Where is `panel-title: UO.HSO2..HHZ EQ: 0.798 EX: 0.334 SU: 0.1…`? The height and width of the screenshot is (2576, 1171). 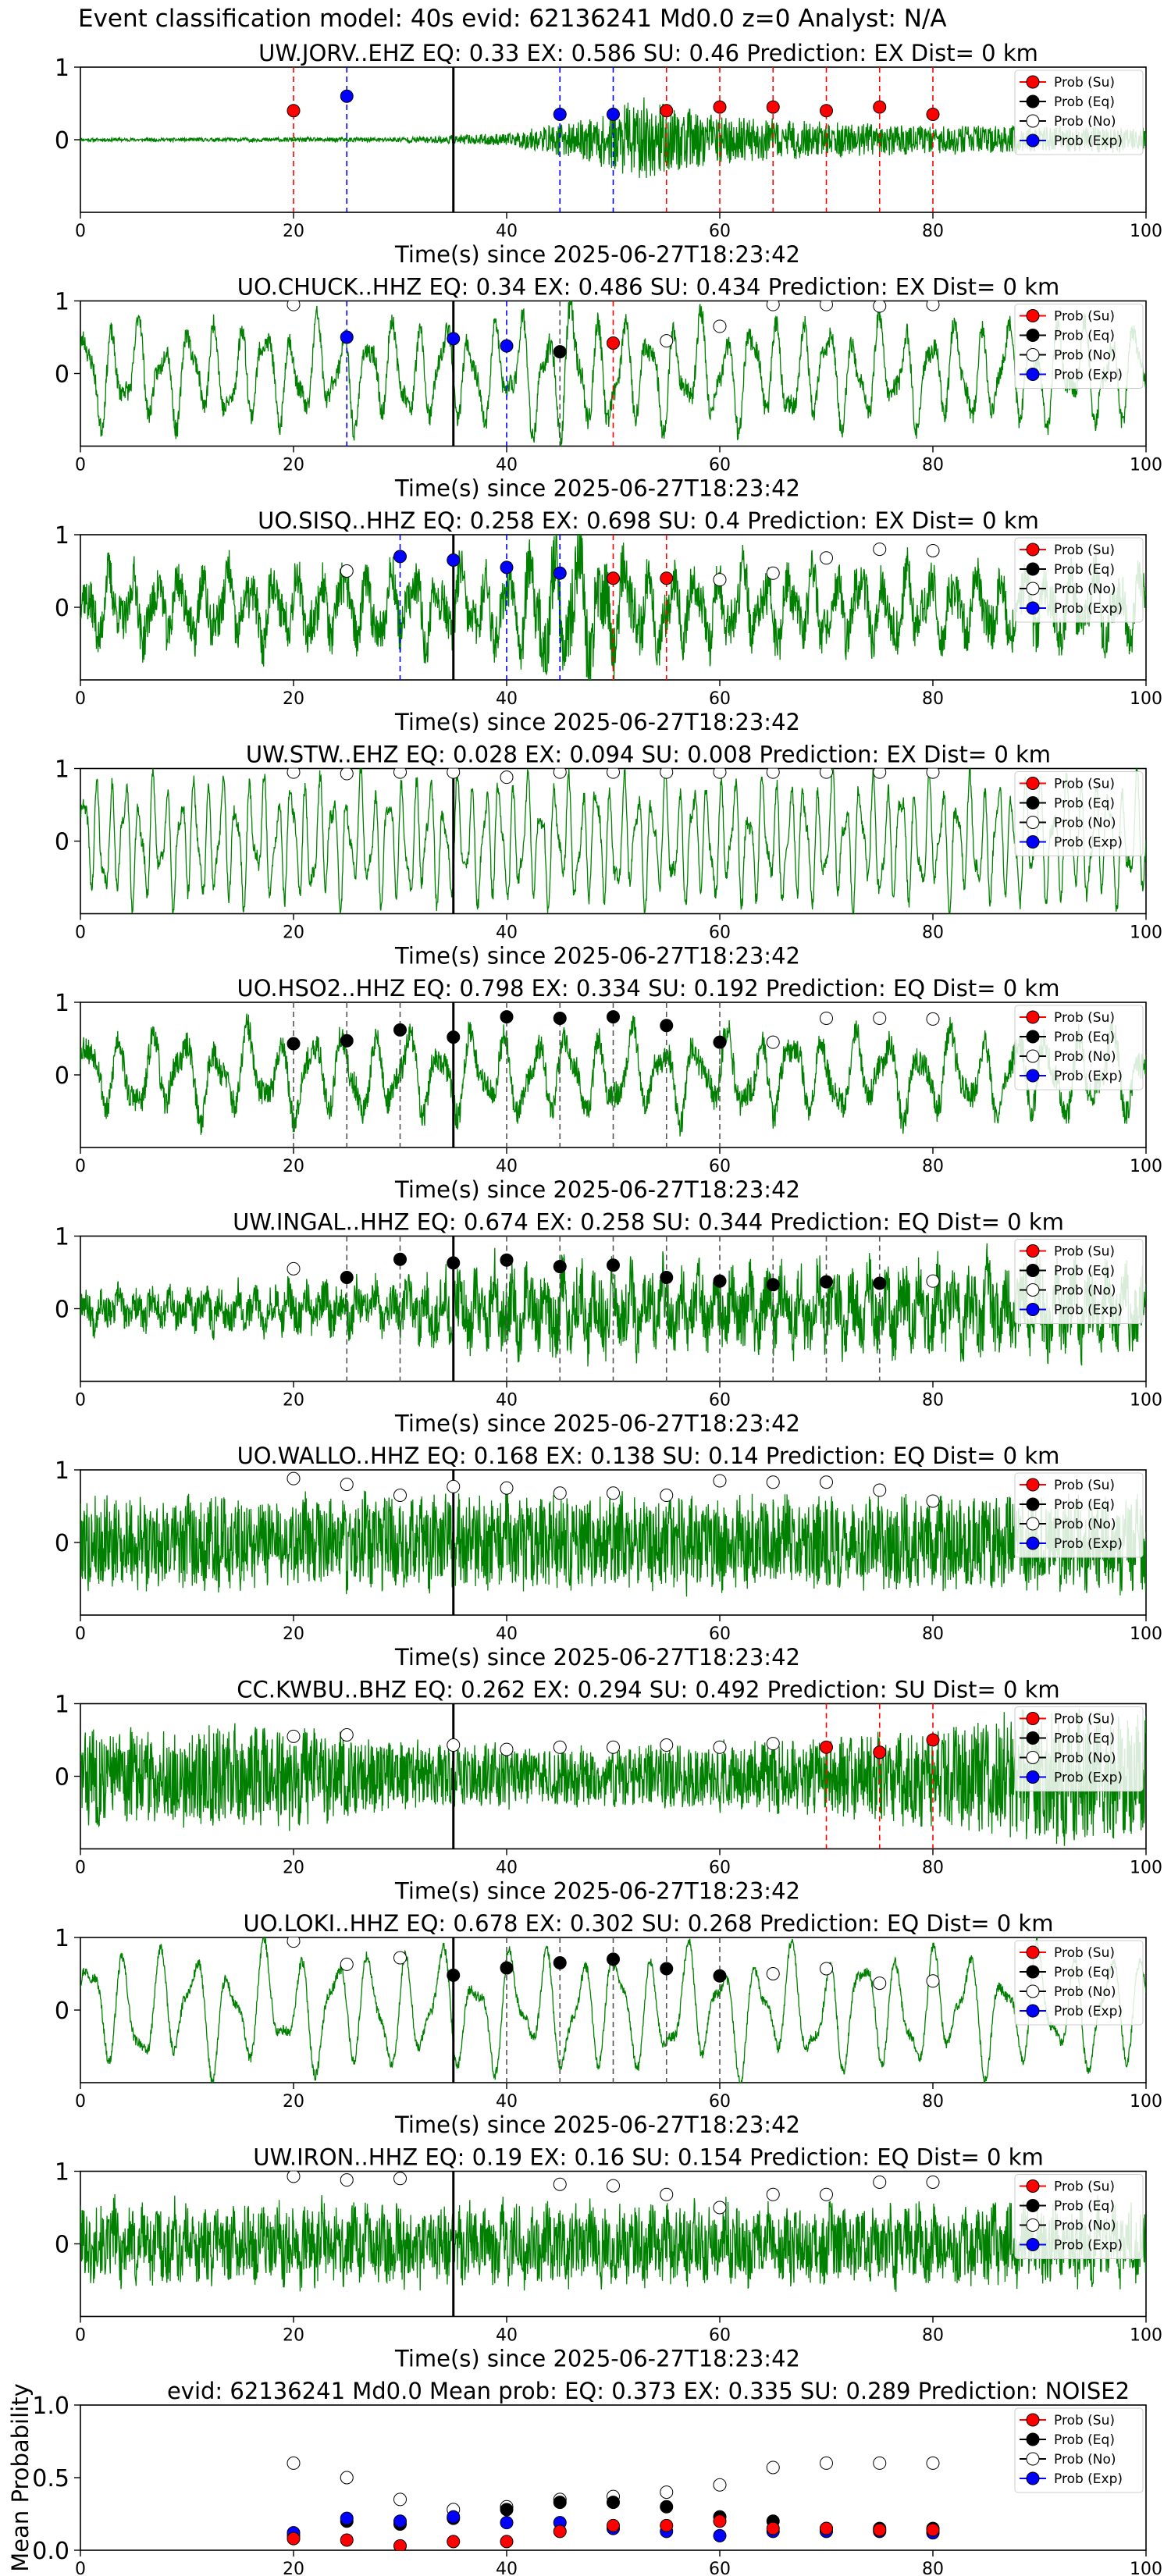
panel-title: UO.HSO2..HHZ EQ: 0.798 EX: 0.334 SU: 0.1… is located at coordinates (648, 989).